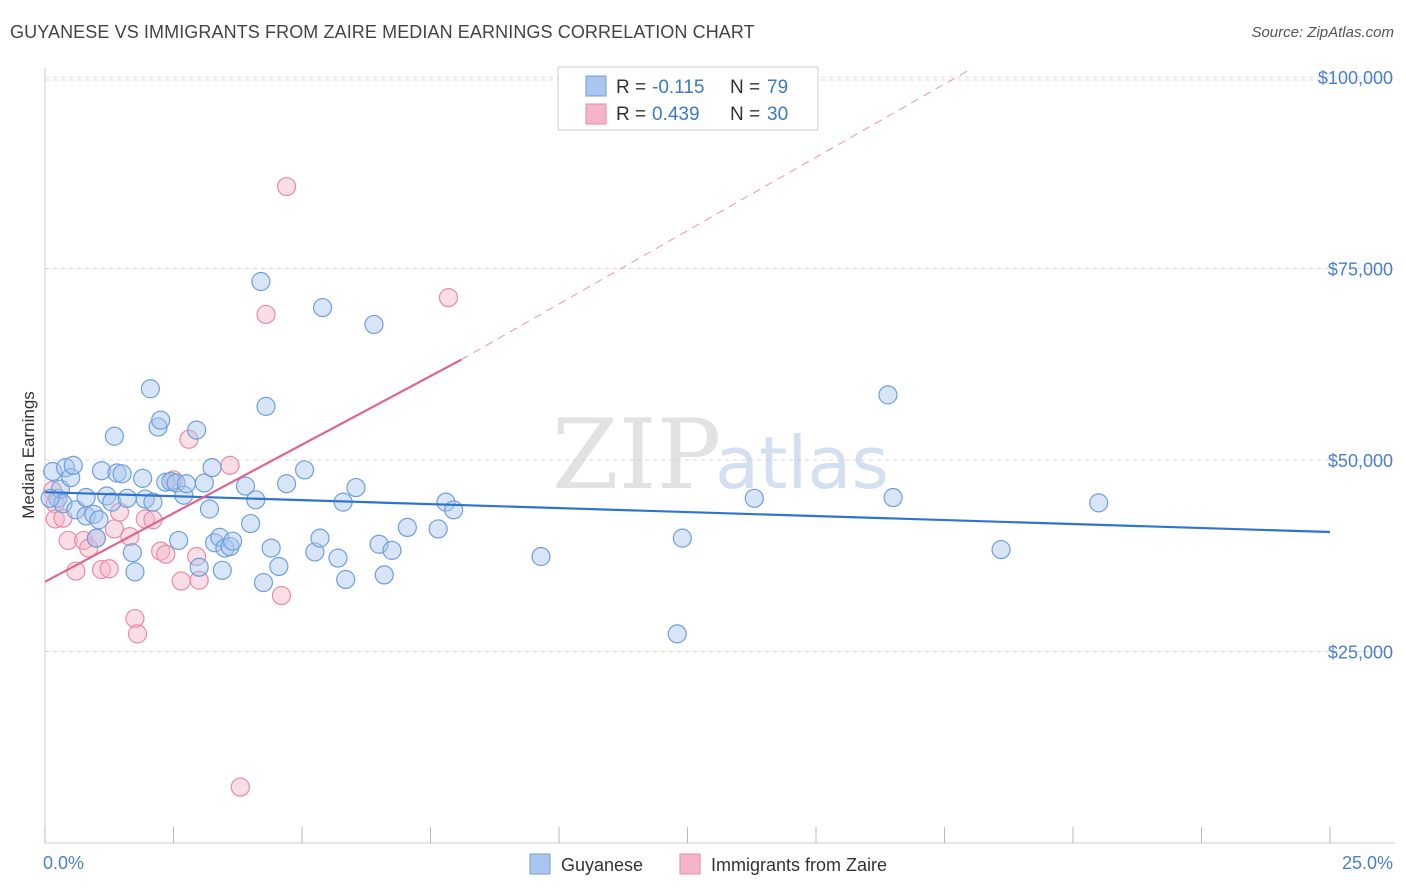 This screenshot has height=892, width=1406. What do you see at coordinates (690, 864) in the screenshot?
I see `bottom-legend-swatch-zaire` at bounding box center [690, 864].